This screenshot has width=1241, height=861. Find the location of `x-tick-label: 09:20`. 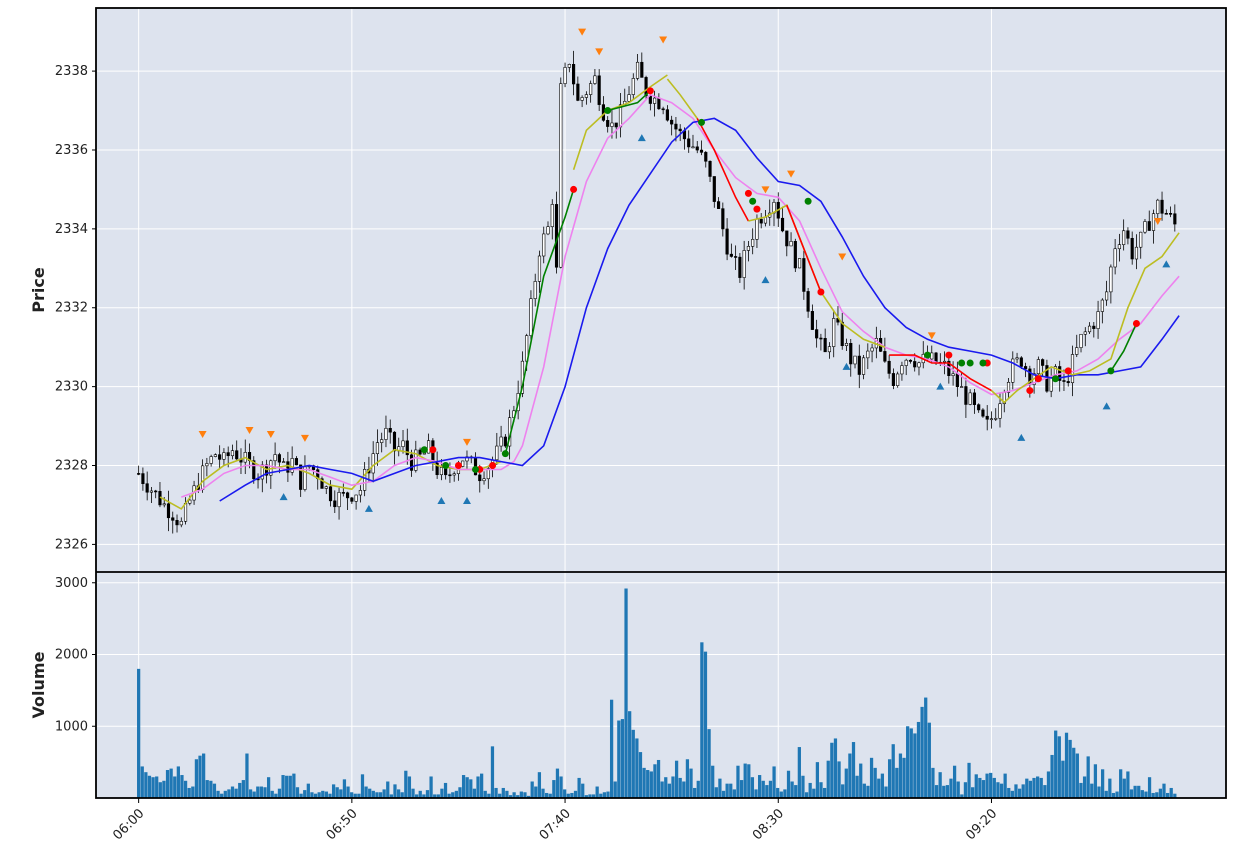

x-tick-label: 09:20 is located at coordinates (981, 824).